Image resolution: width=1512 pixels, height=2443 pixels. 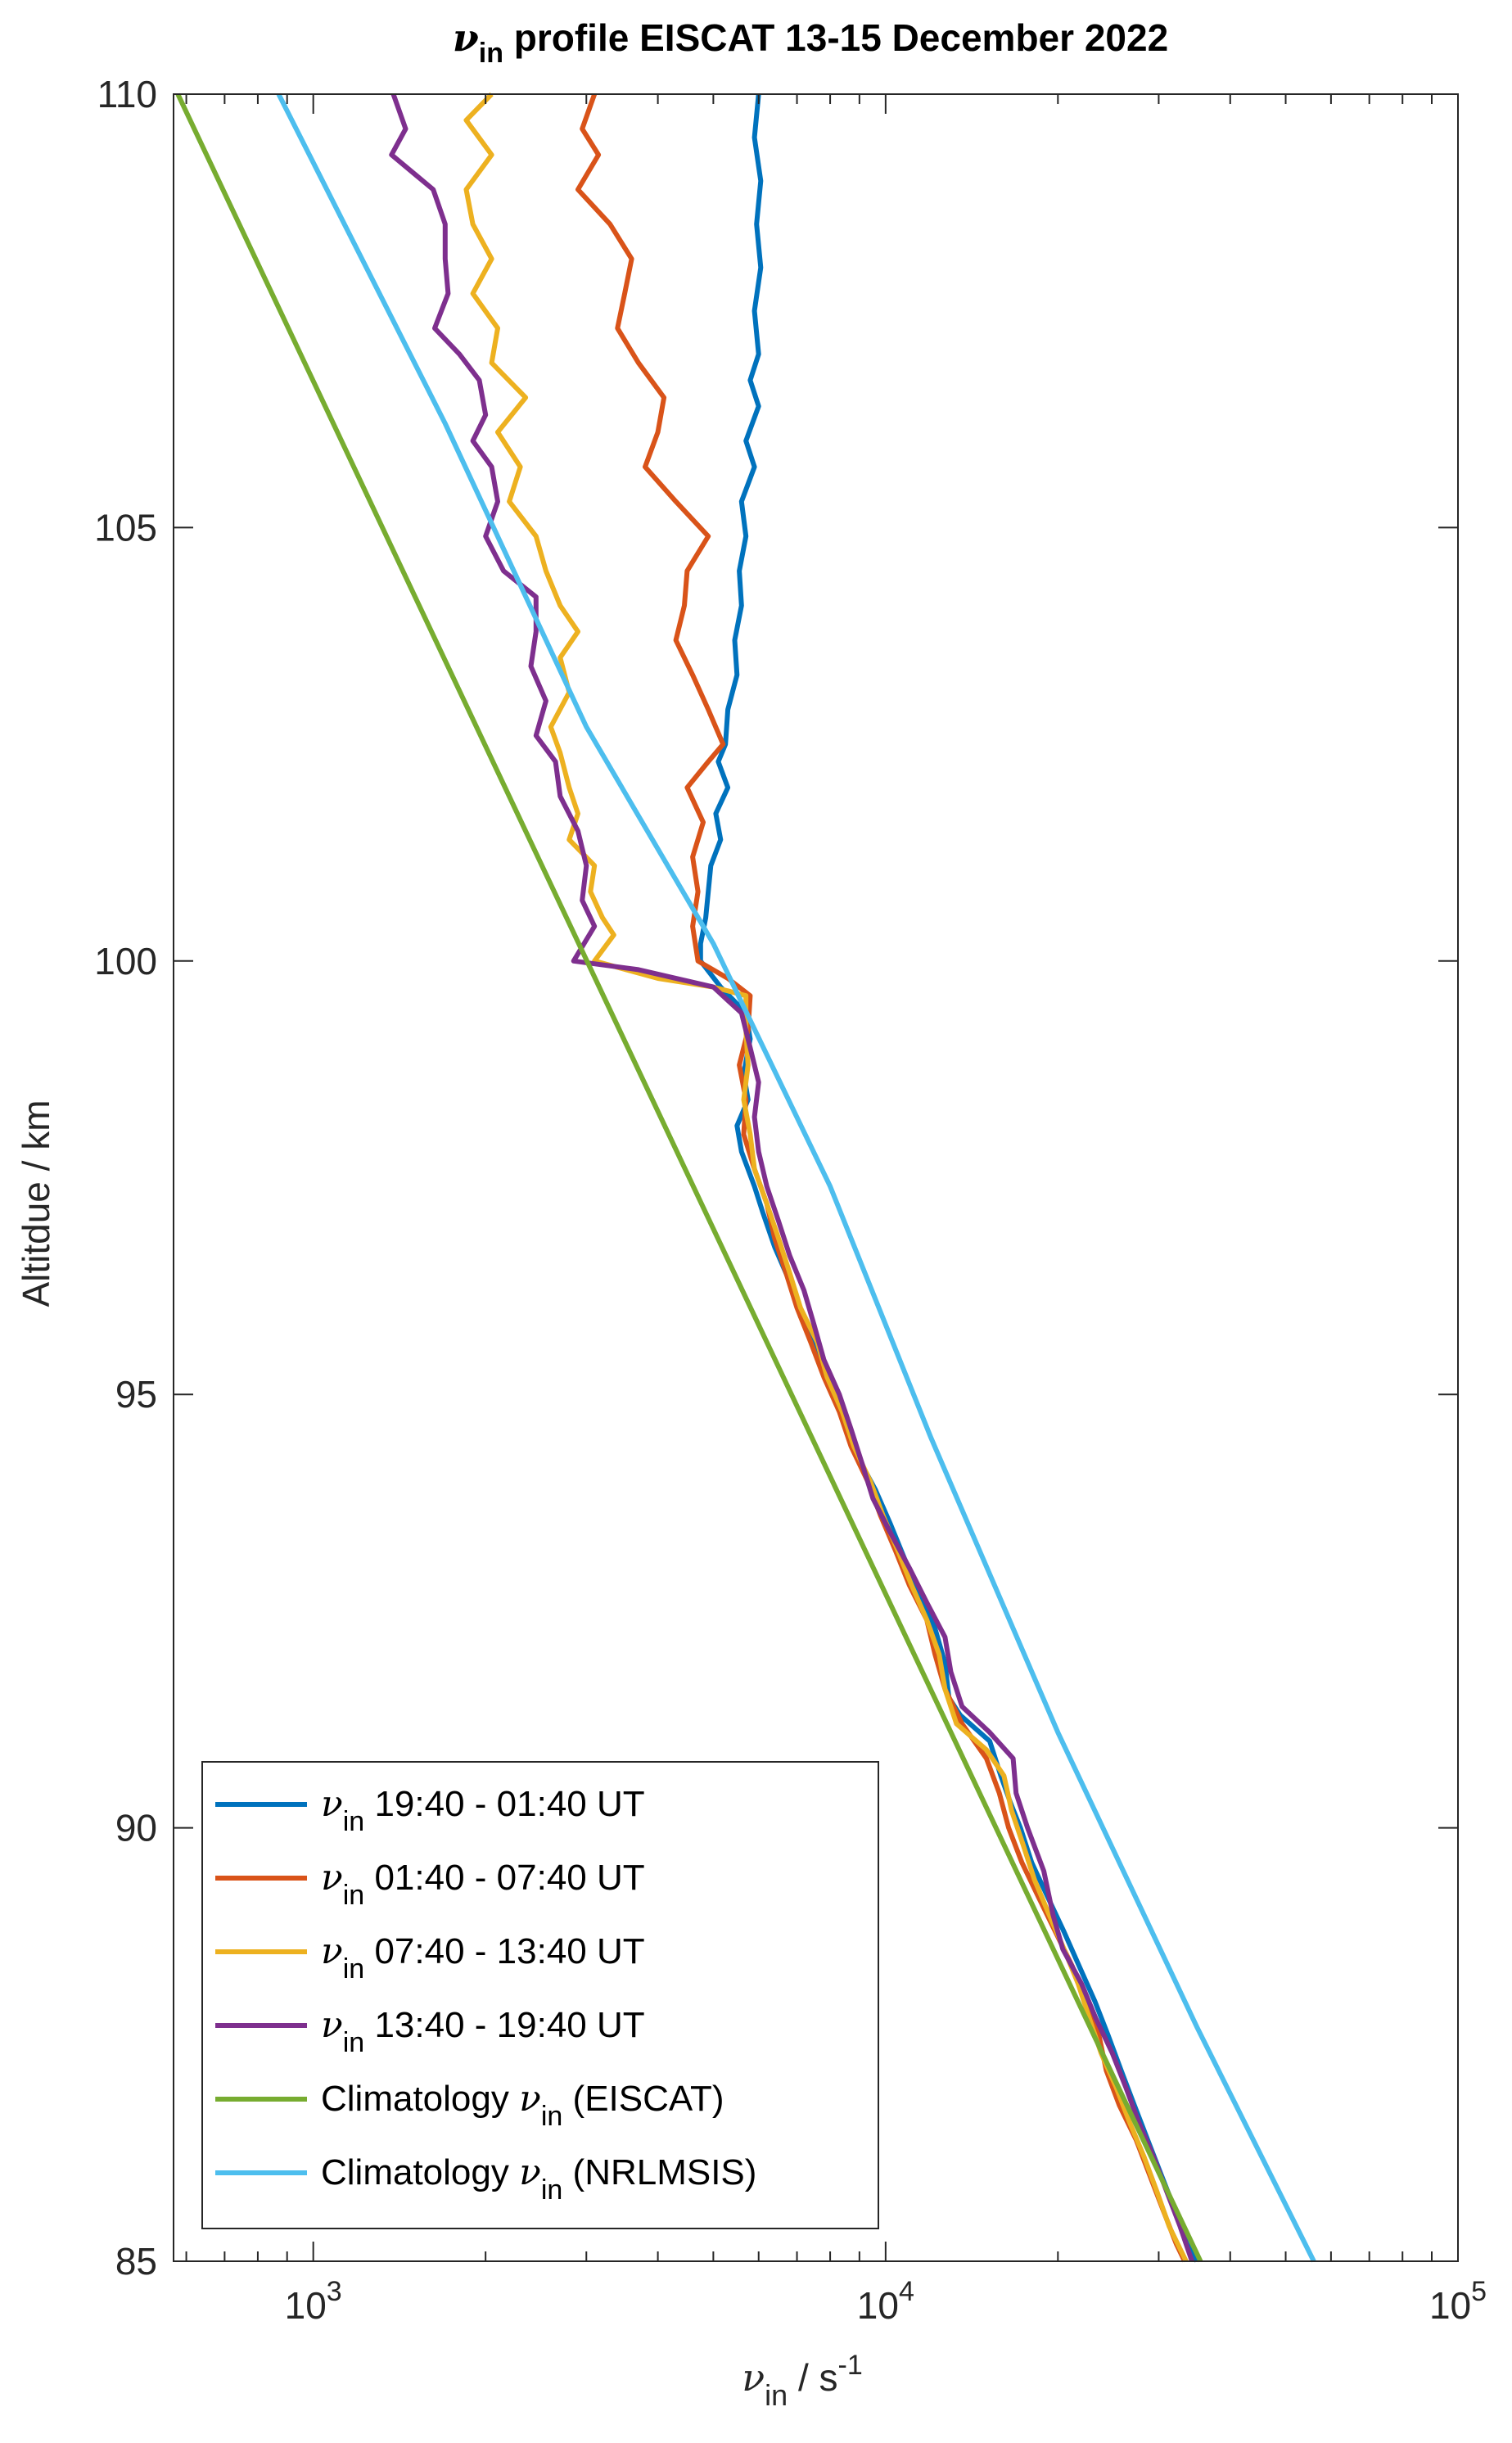 What do you see at coordinates (753, 2377) in the screenshot?
I see `xlabel-symbol: ν` at bounding box center [753, 2377].